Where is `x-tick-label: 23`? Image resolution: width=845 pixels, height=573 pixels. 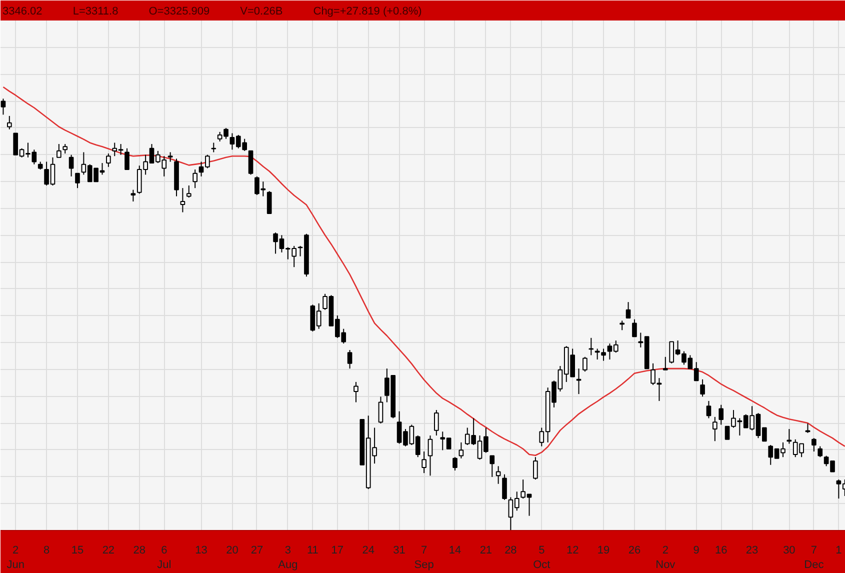 x-tick-label: 23 is located at coordinates (752, 550).